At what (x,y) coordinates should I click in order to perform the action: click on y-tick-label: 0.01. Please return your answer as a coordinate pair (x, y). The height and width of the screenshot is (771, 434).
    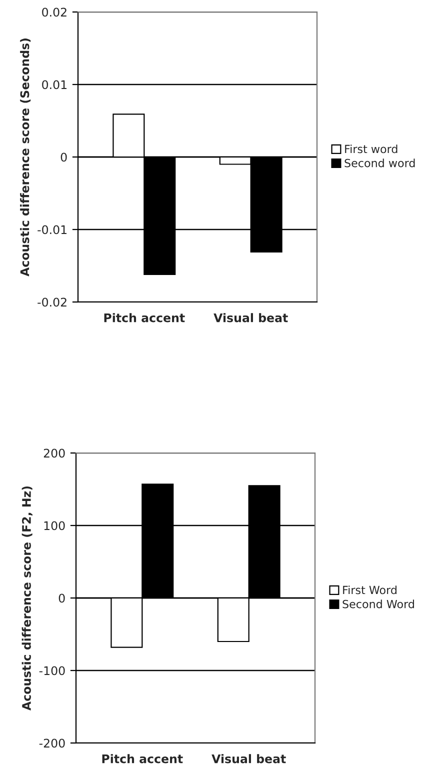
    Looking at the image, I should click on (54, 85).